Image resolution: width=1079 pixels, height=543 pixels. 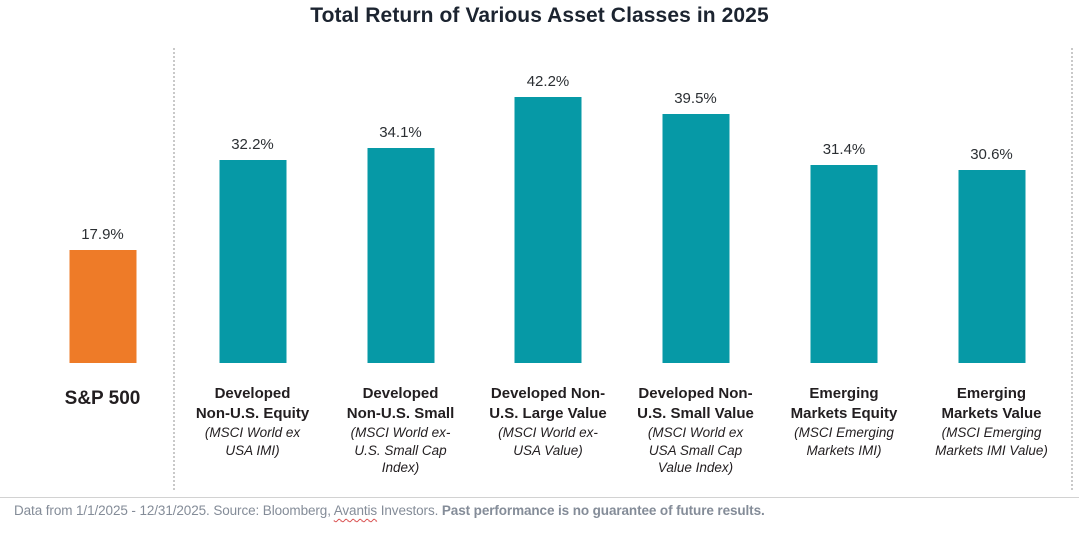 What do you see at coordinates (548, 403) in the screenshot?
I see `category-name: Developed Non- U.S. Large Value` at bounding box center [548, 403].